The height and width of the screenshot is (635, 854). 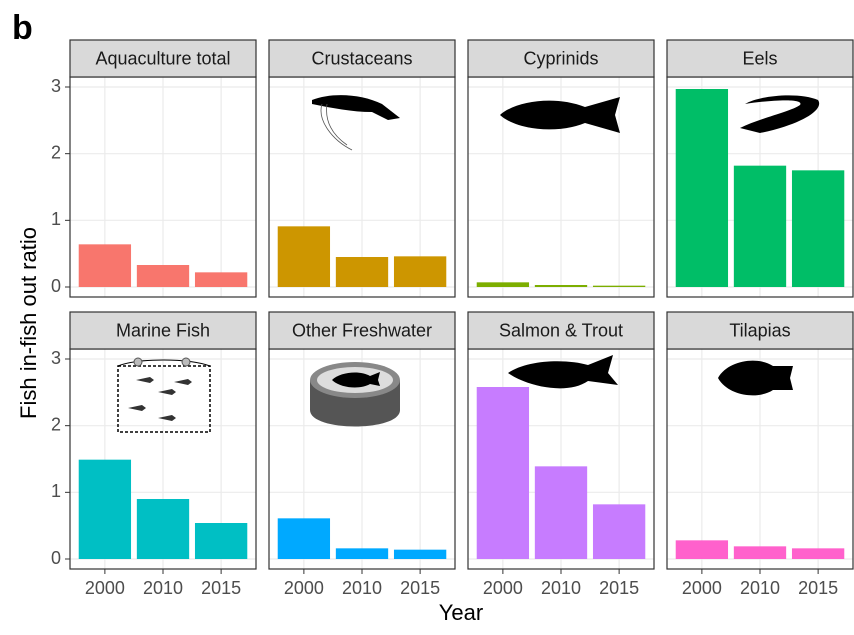 I want to click on x-axis-label: Year, so click(x=461, y=612).